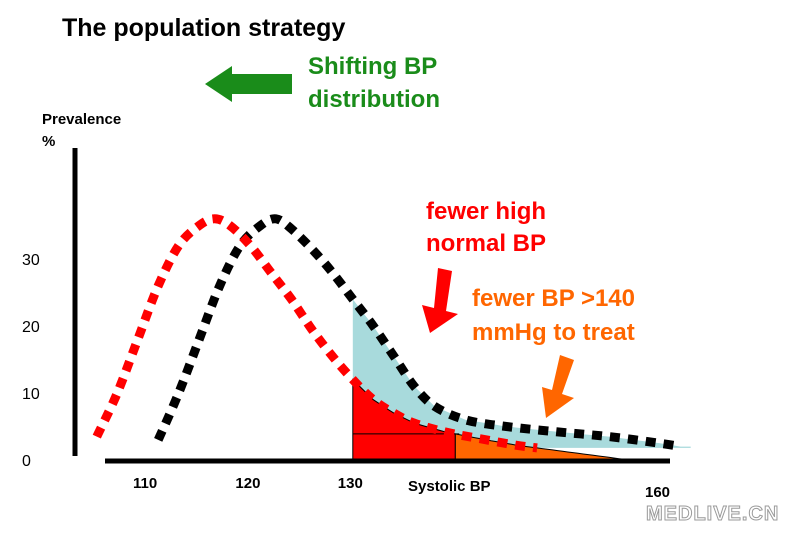 This screenshot has width=800, height=533. What do you see at coordinates (31, 394) in the screenshot?
I see `y-tick-label: 10` at bounding box center [31, 394].